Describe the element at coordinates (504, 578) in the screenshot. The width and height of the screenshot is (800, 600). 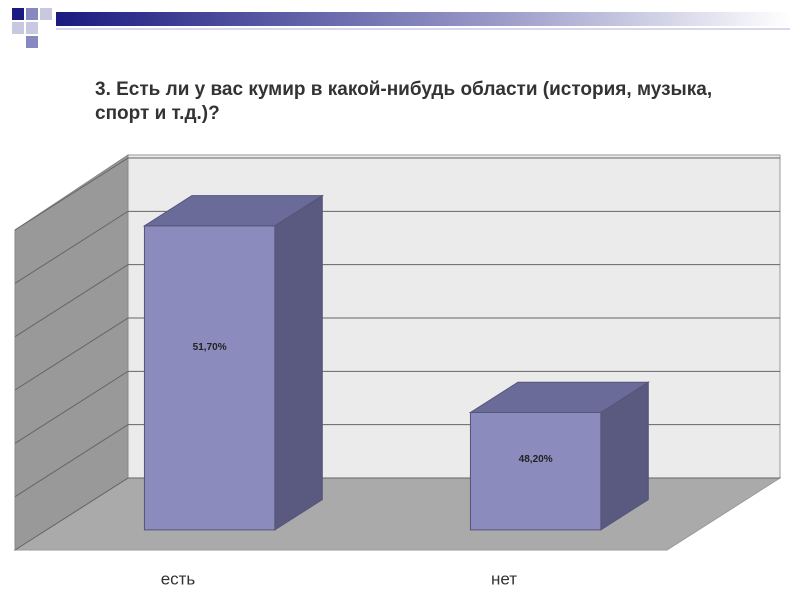
I see `x-tick-label: нет` at that location.